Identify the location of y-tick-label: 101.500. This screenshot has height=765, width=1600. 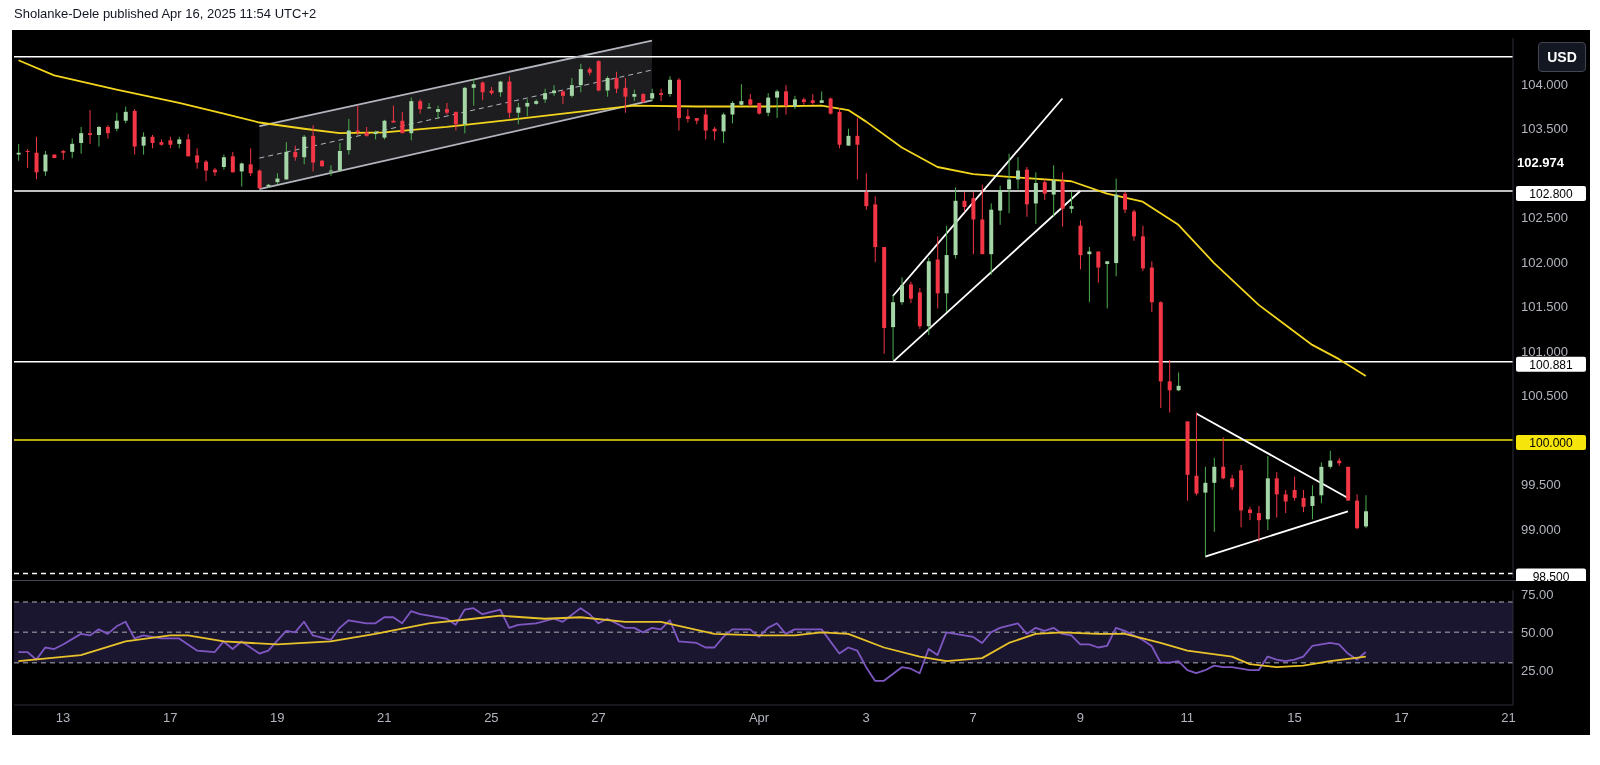
(1544, 307).